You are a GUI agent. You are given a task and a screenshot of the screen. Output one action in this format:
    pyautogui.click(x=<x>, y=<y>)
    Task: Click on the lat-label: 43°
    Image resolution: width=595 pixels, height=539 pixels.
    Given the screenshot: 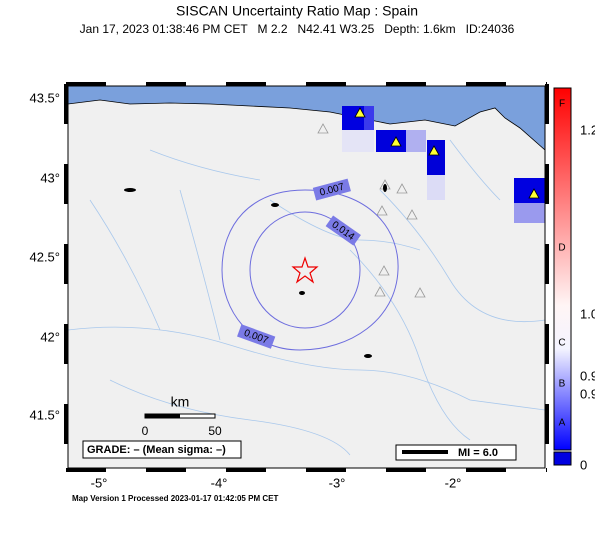 What is the action you would take?
    pyautogui.click(x=50, y=177)
    